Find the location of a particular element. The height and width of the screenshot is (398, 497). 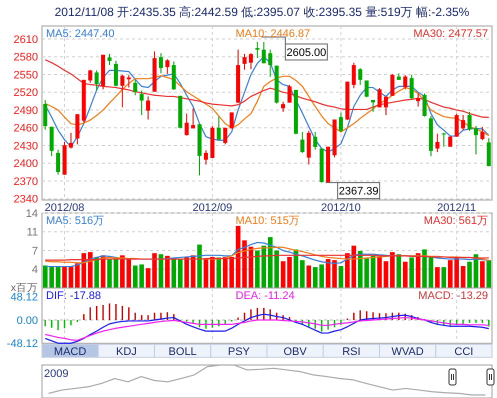

text: MA5: 2447.40 is located at coordinates (80, 34).